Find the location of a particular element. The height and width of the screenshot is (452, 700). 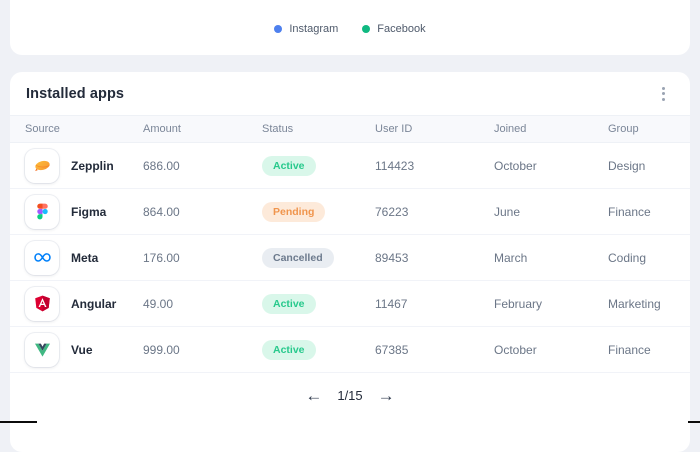

amount-cell: 49.00 is located at coordinates (158, 303).